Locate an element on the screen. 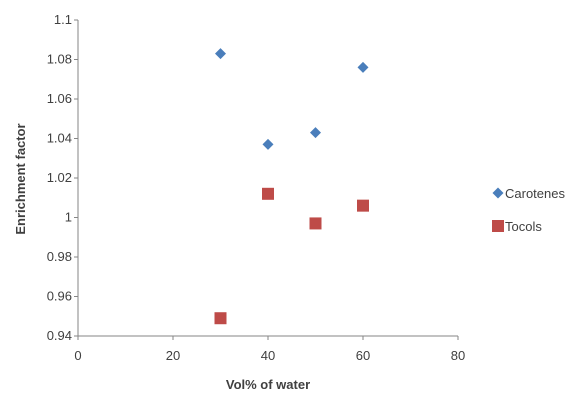  y-tick-label: 1.1 is located at coordinates (63, 19).